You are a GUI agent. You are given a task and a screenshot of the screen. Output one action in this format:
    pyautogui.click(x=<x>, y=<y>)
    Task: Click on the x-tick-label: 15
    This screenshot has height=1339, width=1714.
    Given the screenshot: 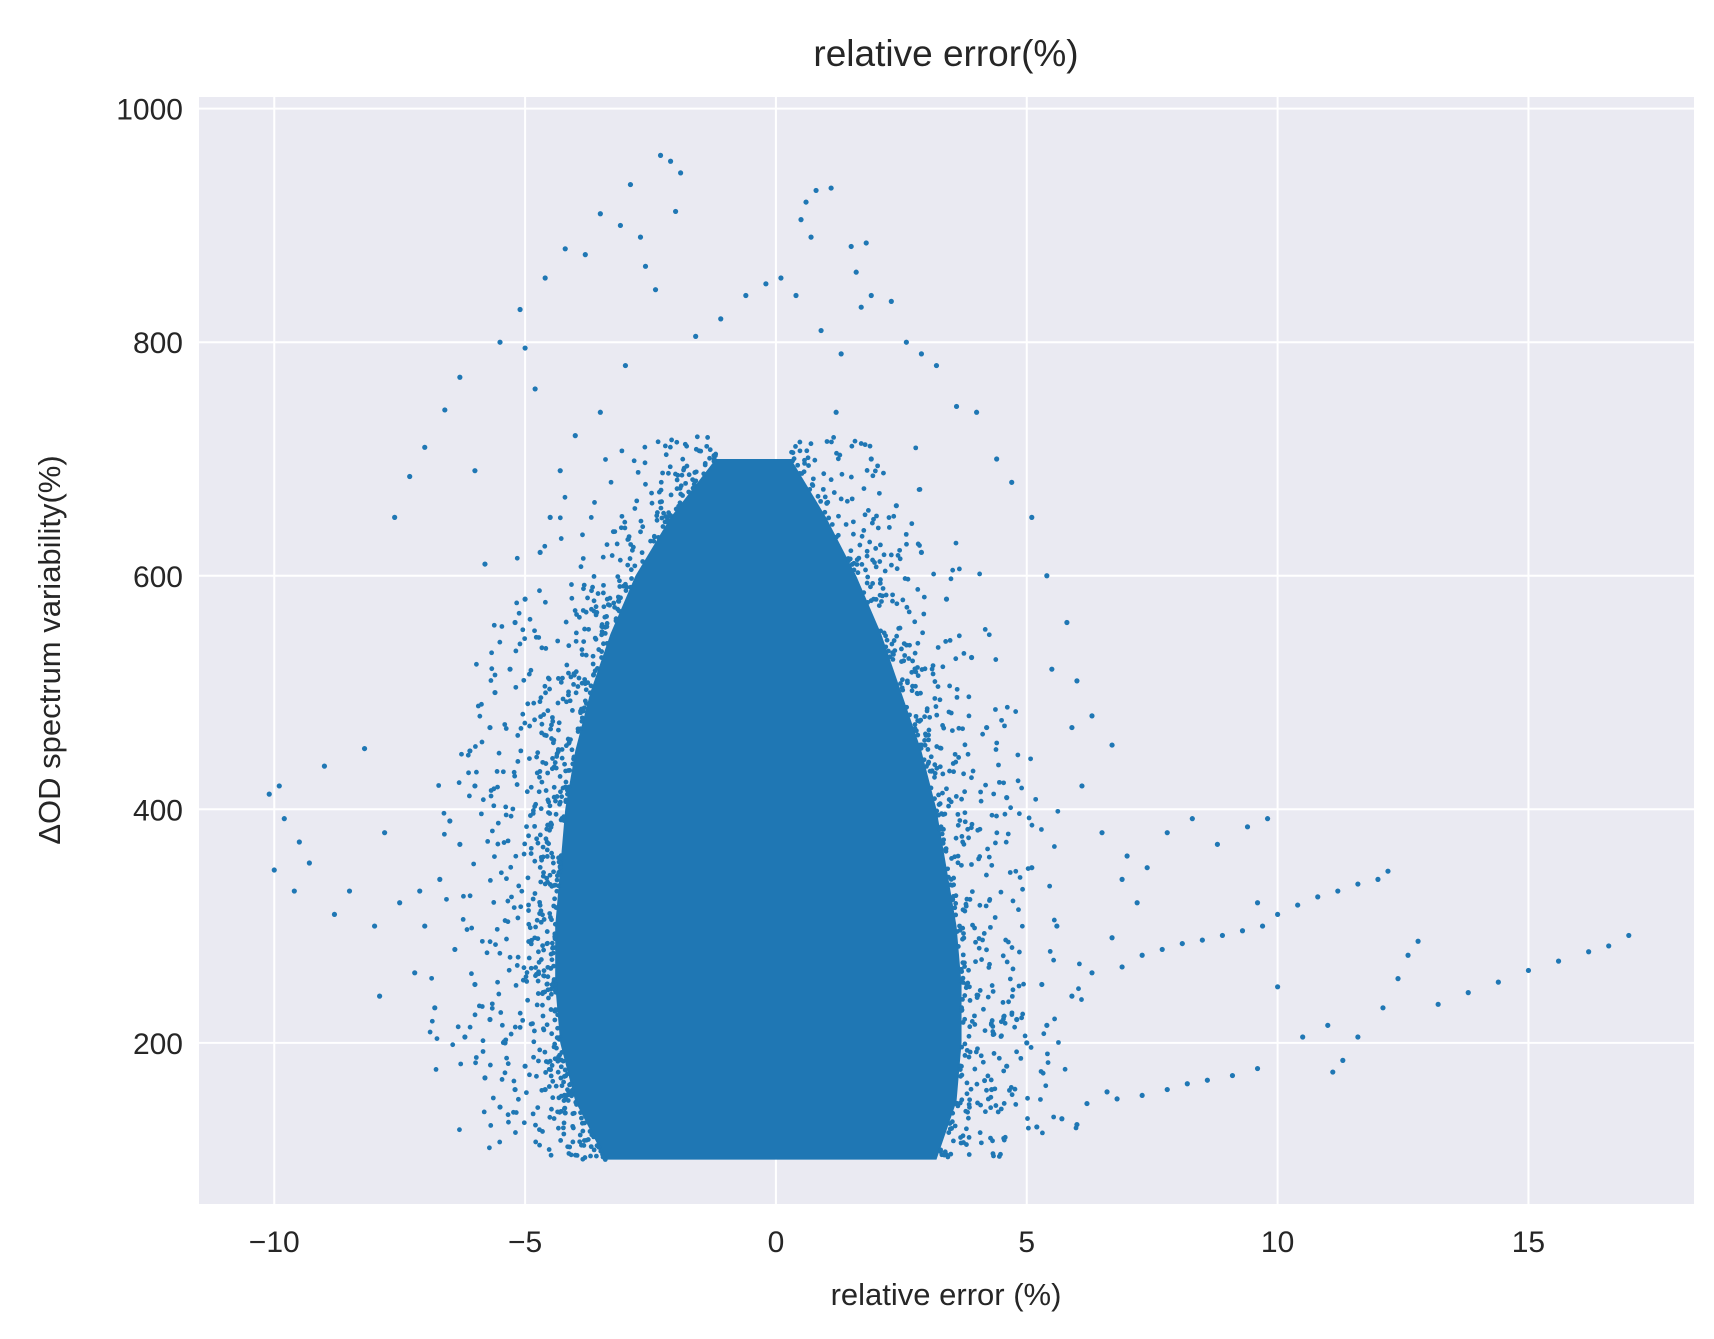 What is the action you would take?
    pyautogui.click(x=1528, y=1242)
    